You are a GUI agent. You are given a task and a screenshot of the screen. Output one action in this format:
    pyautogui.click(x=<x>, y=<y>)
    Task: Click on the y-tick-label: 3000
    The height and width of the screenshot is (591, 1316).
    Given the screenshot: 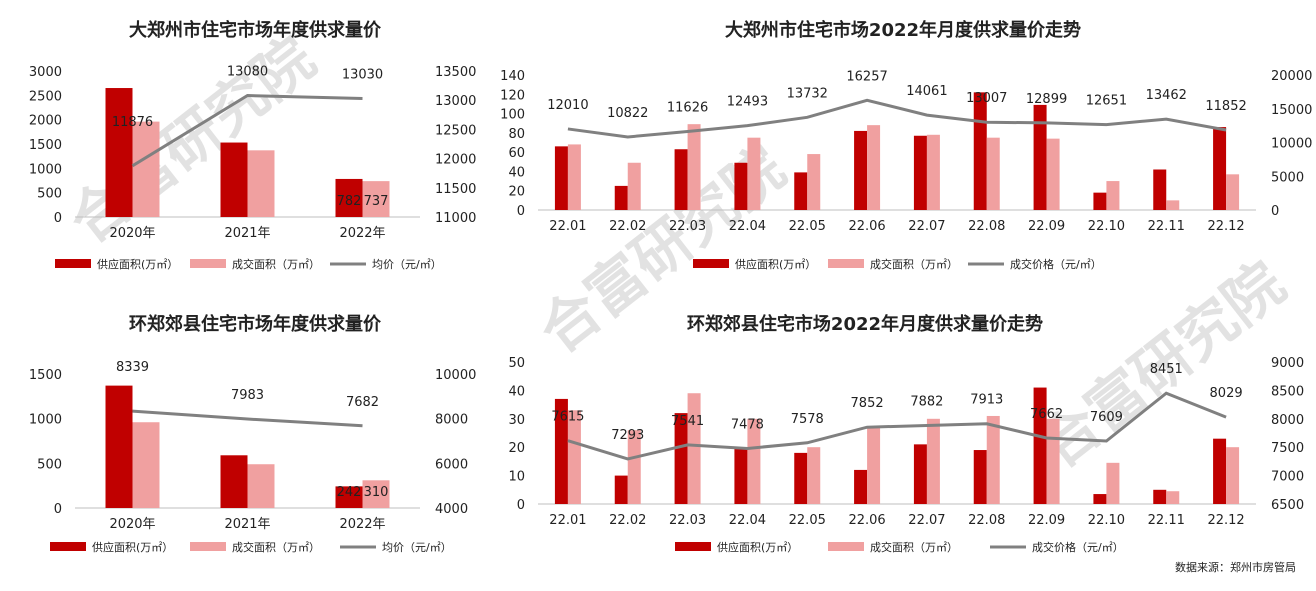 What is the action you would take?
    pyautogui.click(x=45, y=72)
    